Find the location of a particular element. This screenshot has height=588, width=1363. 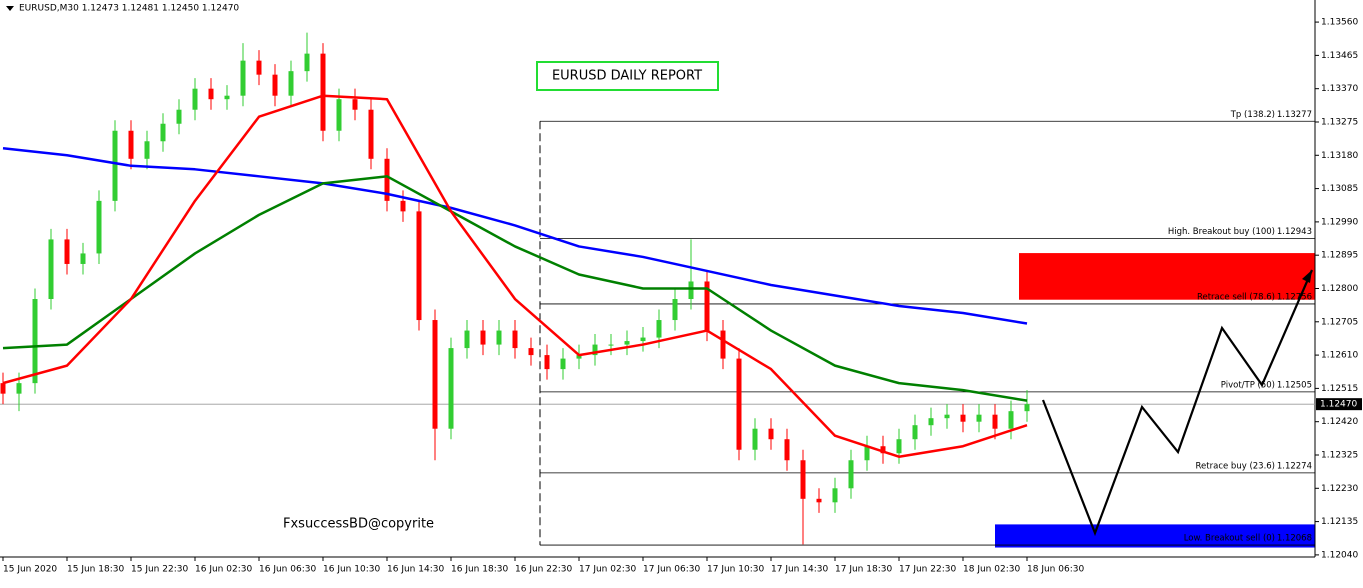

y-tick-label: 1.12610 is located at coordinates (1339, 356).